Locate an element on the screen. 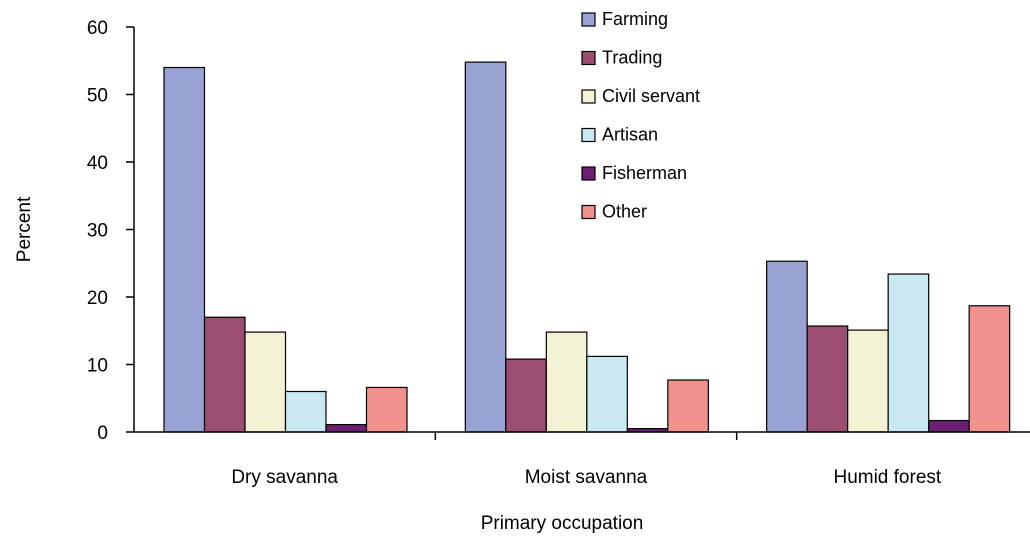 Image resolution: width=1030 pixels, height=543 pixels. legend-swatch-civil-servant is located at coordinates (588, 96).